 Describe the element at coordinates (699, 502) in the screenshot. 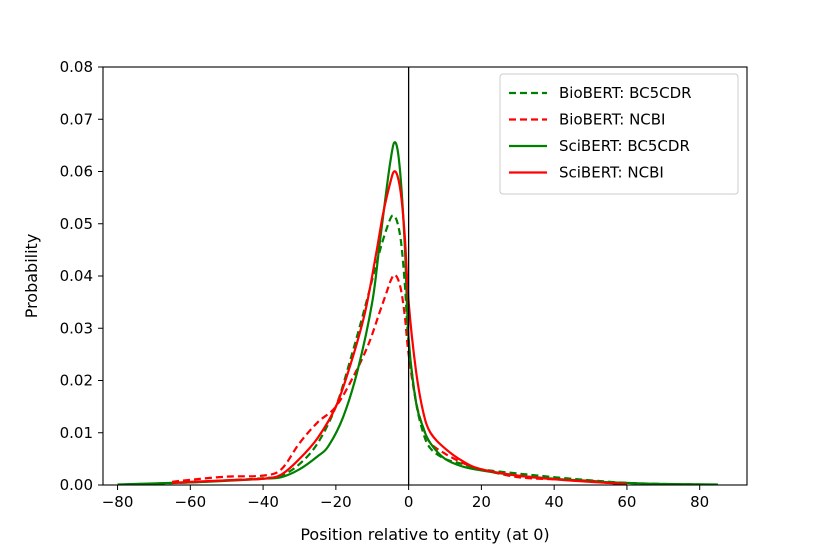

I see `x-tick-label: 80` at that location.